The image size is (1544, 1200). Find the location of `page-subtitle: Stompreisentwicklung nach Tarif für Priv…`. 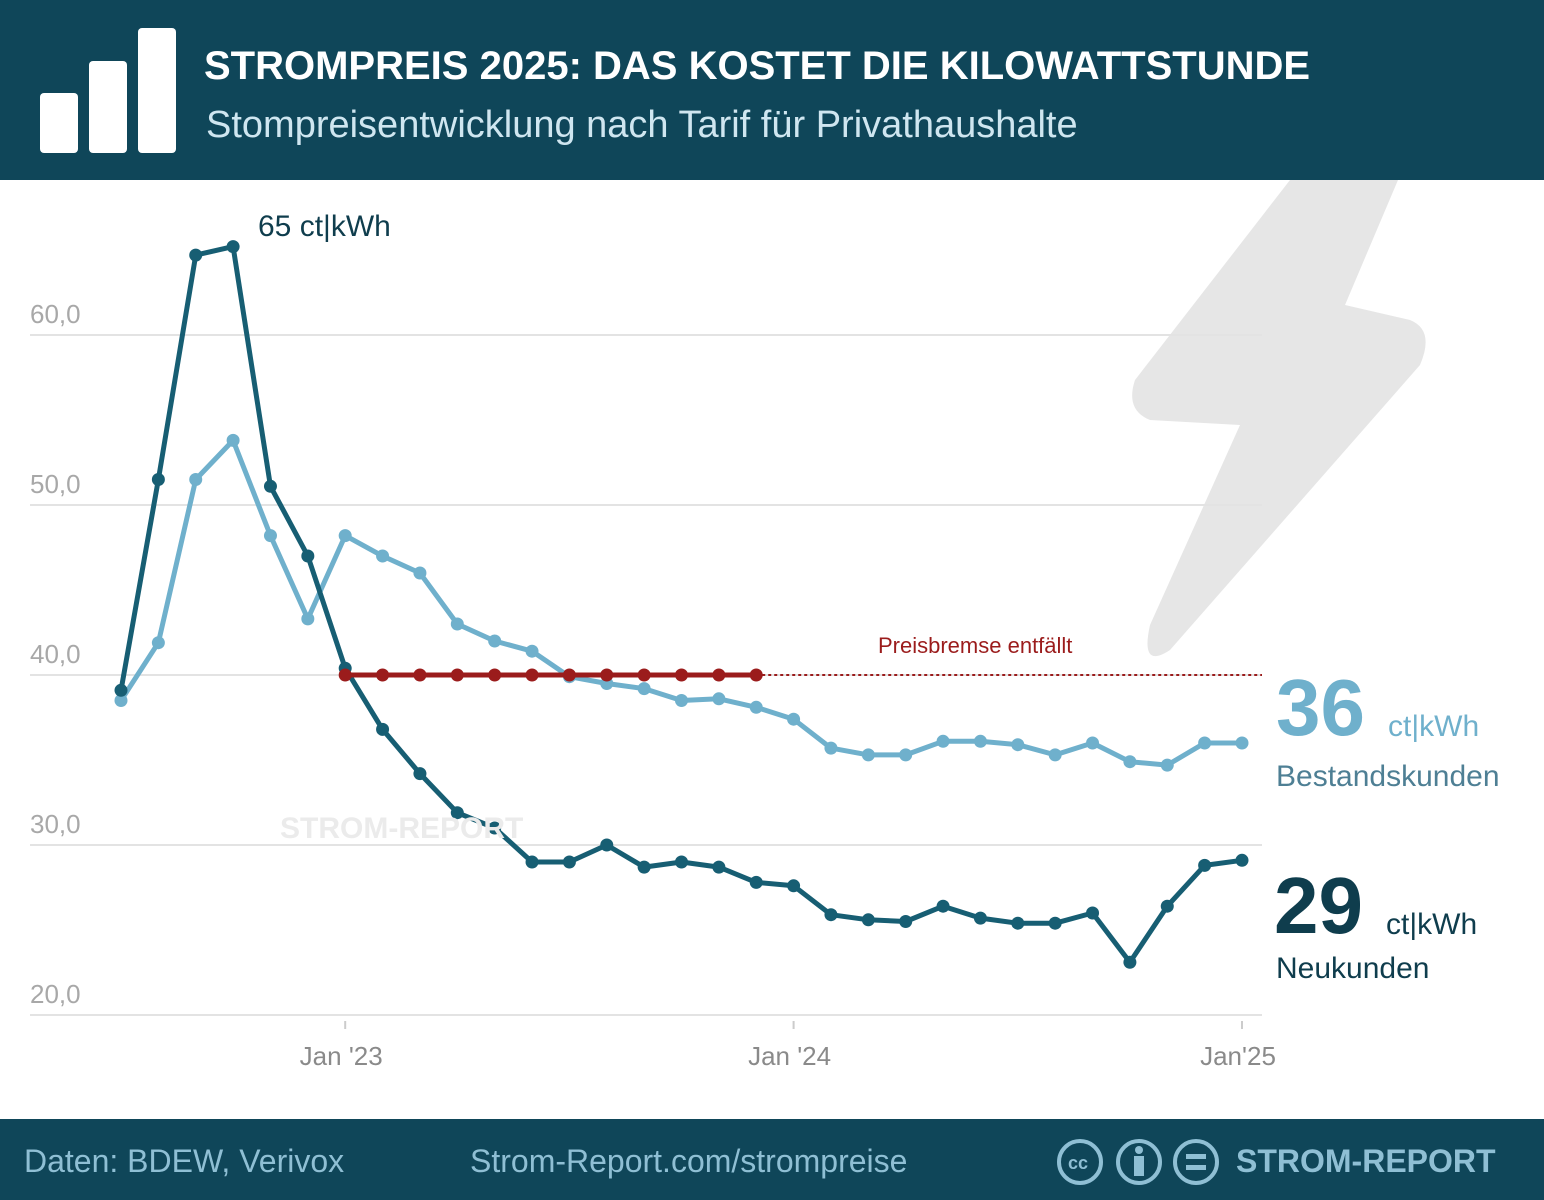

page-subtitle: Stompreisentwicklung nach Tarif für Priv… is located at coordinates (642, 125).